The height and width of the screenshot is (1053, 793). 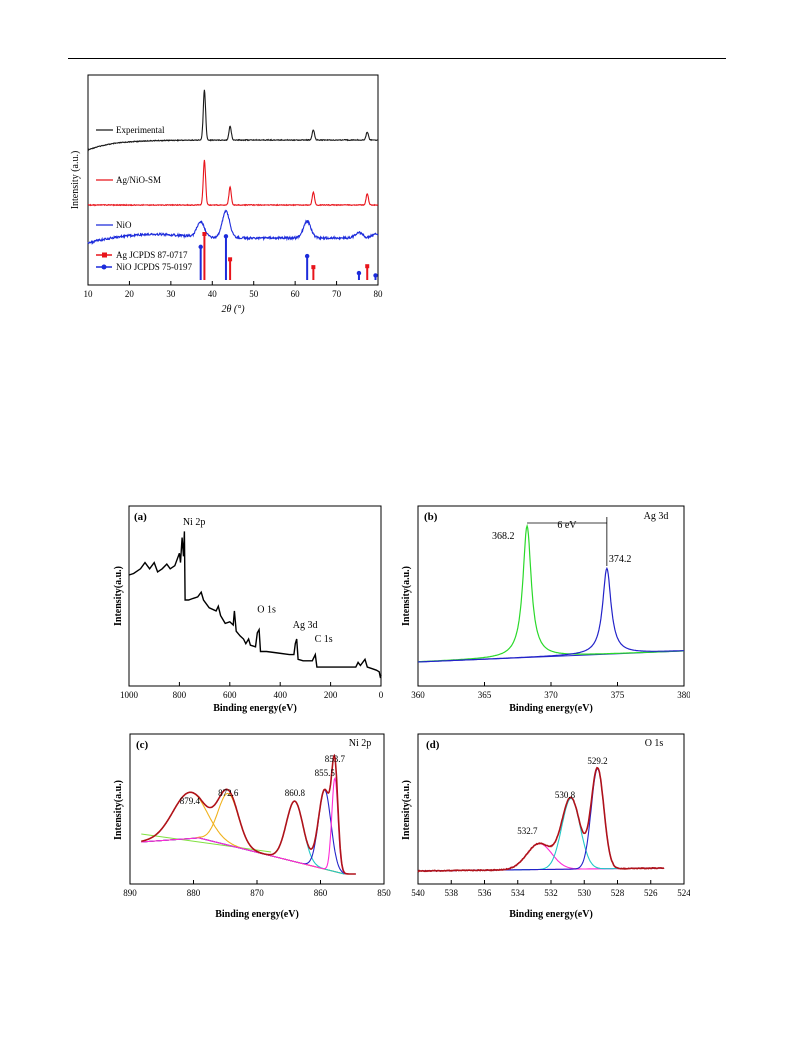 I want to click on survey-ylabel: Intensity(a.u.), so click(x=118, y=596).